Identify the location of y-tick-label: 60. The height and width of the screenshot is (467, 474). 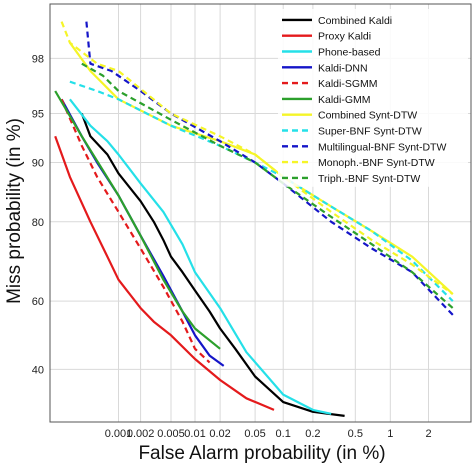
(38, 302).